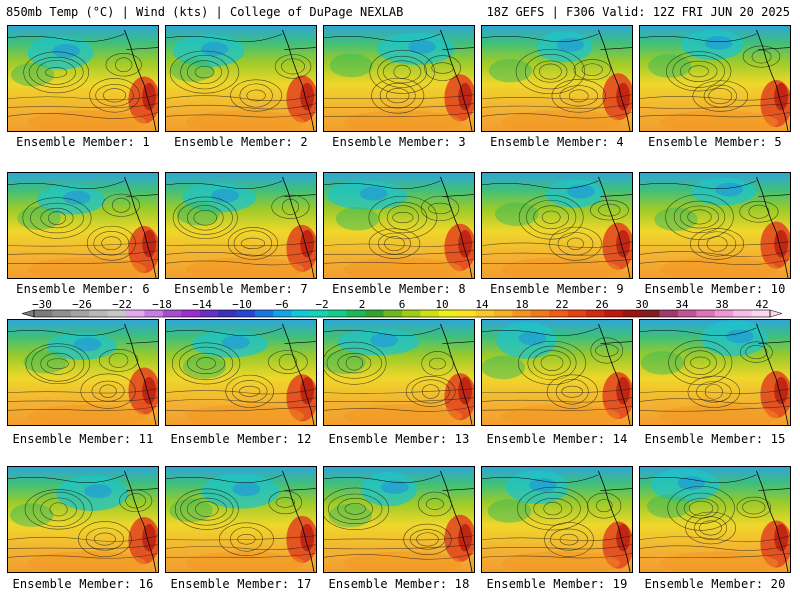 The image size is (800, 600). What do you see at coordinates (557, 439) in the screenshot?
I see `ensemble-member-label: Ensemble Member: 14` at bounding box center [557, 439].